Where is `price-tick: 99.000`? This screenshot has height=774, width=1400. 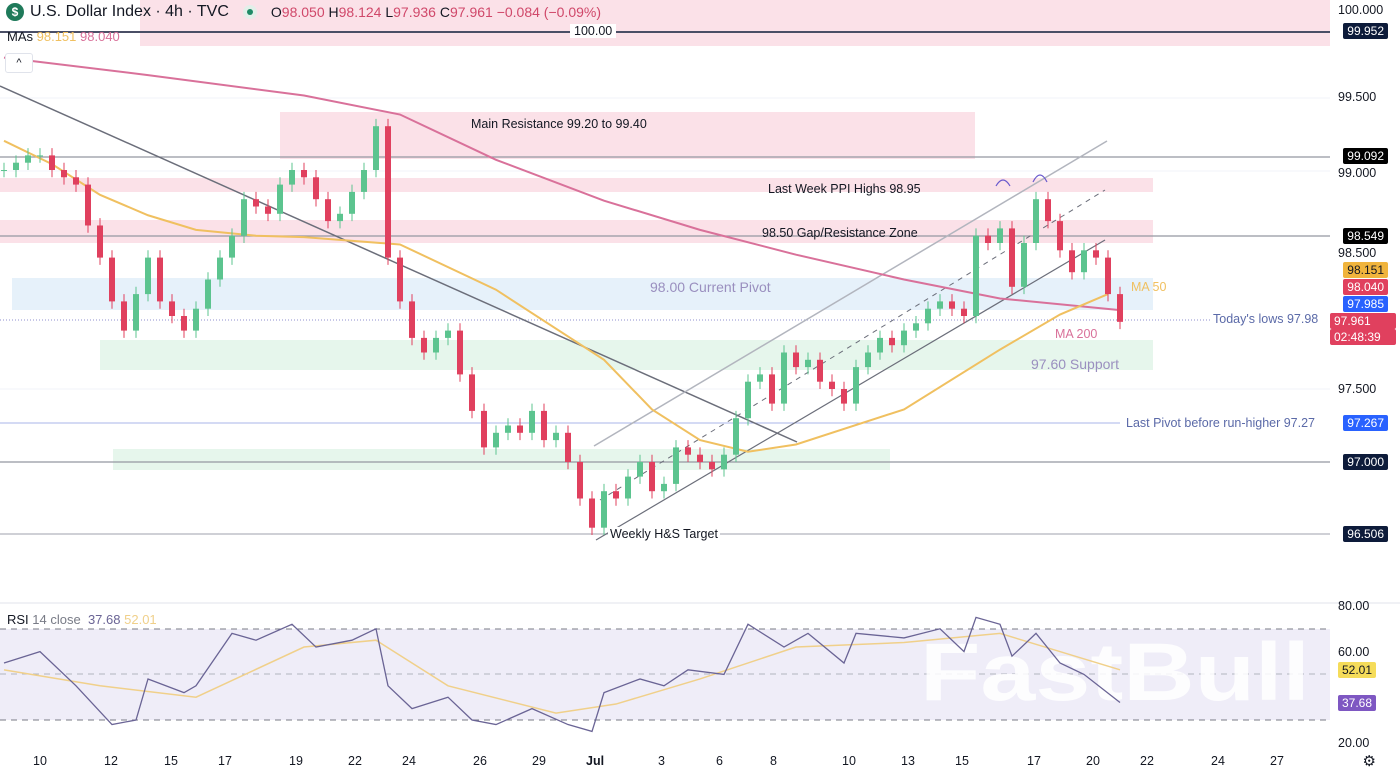
price-tick: 99.000 is located at coordinates (1357, 173).